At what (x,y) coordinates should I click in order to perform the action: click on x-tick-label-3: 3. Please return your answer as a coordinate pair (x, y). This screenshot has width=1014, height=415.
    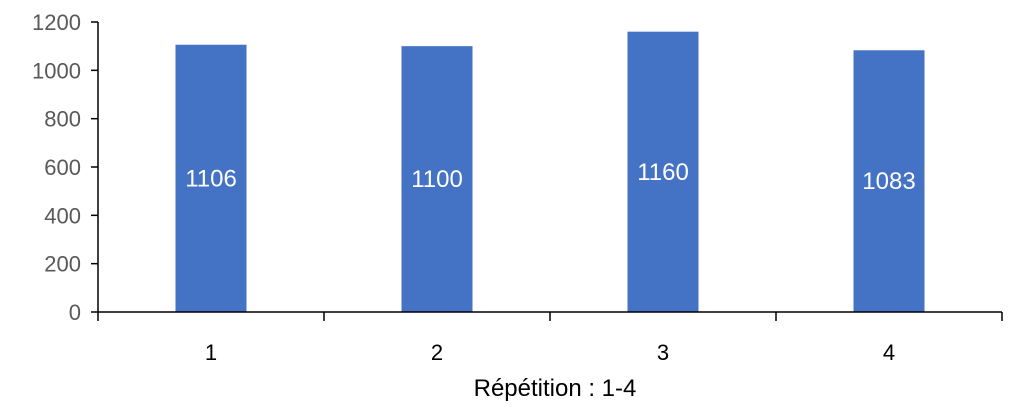
    Looking at the image, I should click on (663, 352).